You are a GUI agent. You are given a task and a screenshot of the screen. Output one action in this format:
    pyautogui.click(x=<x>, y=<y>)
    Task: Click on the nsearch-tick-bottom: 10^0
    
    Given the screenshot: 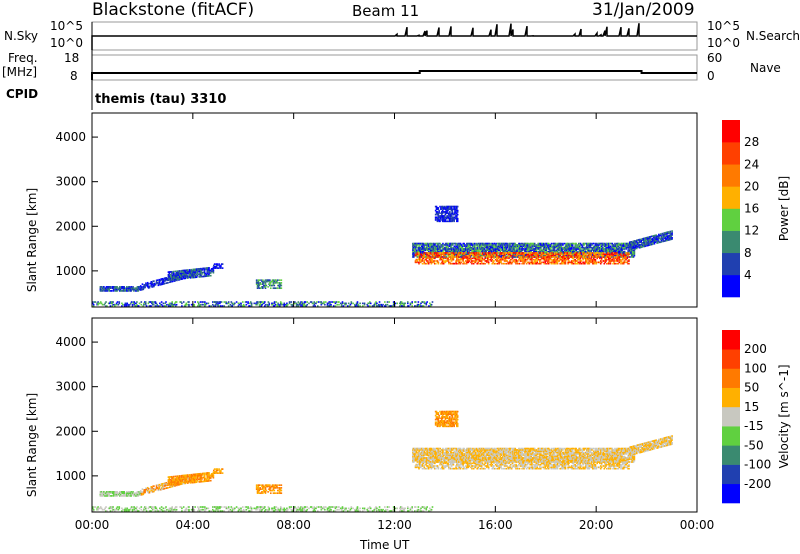 What is the action you would take?
    pyautogui.click(x=723, y=43)
    